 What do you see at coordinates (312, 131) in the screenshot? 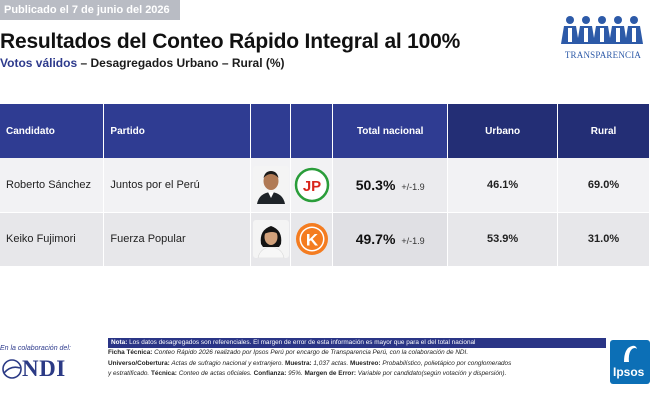
I see `col-header-logo` at bounding box center [312, 131].